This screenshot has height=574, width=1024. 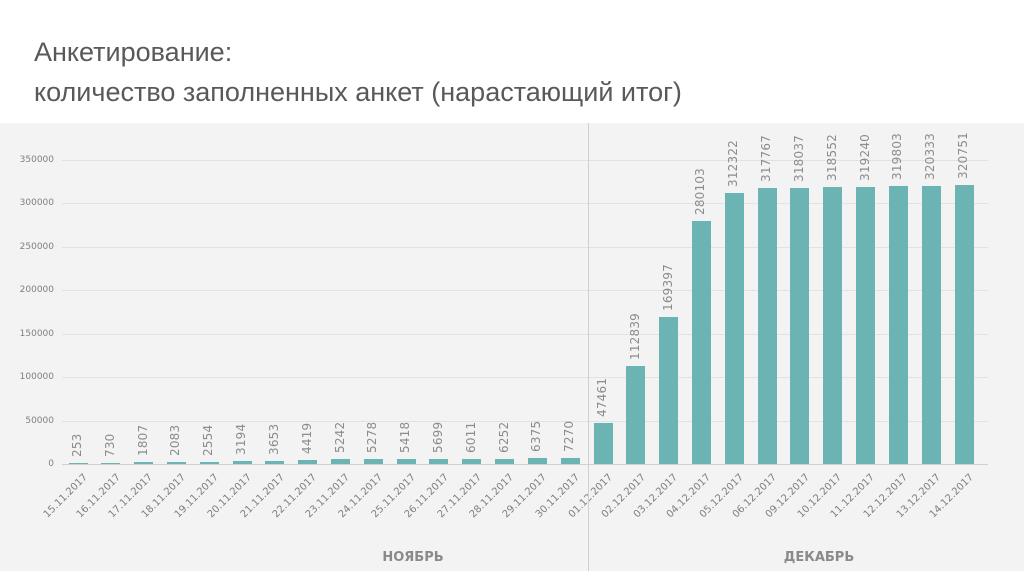 What do you see at coordinates (405, 437) in the screenshot?
I see `data-label: 5418` at bounding box center [405, 437].